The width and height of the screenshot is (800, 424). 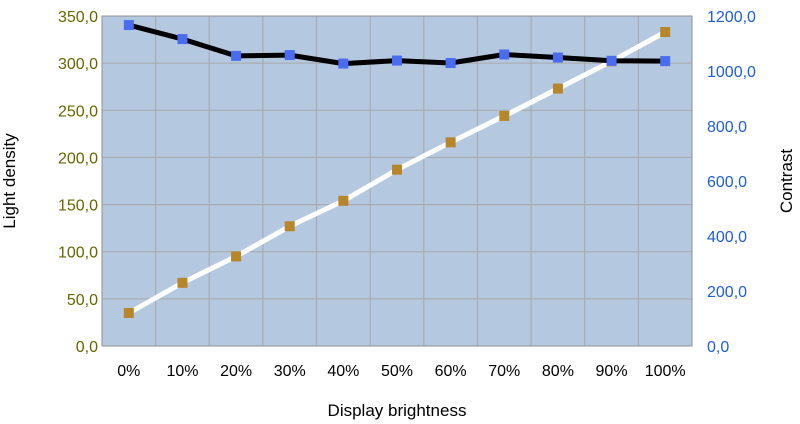 What do you see at coordinates (182, 371) in the screenshot?
I see `x-tick-label: 10%` at bounding box center [182, 371].